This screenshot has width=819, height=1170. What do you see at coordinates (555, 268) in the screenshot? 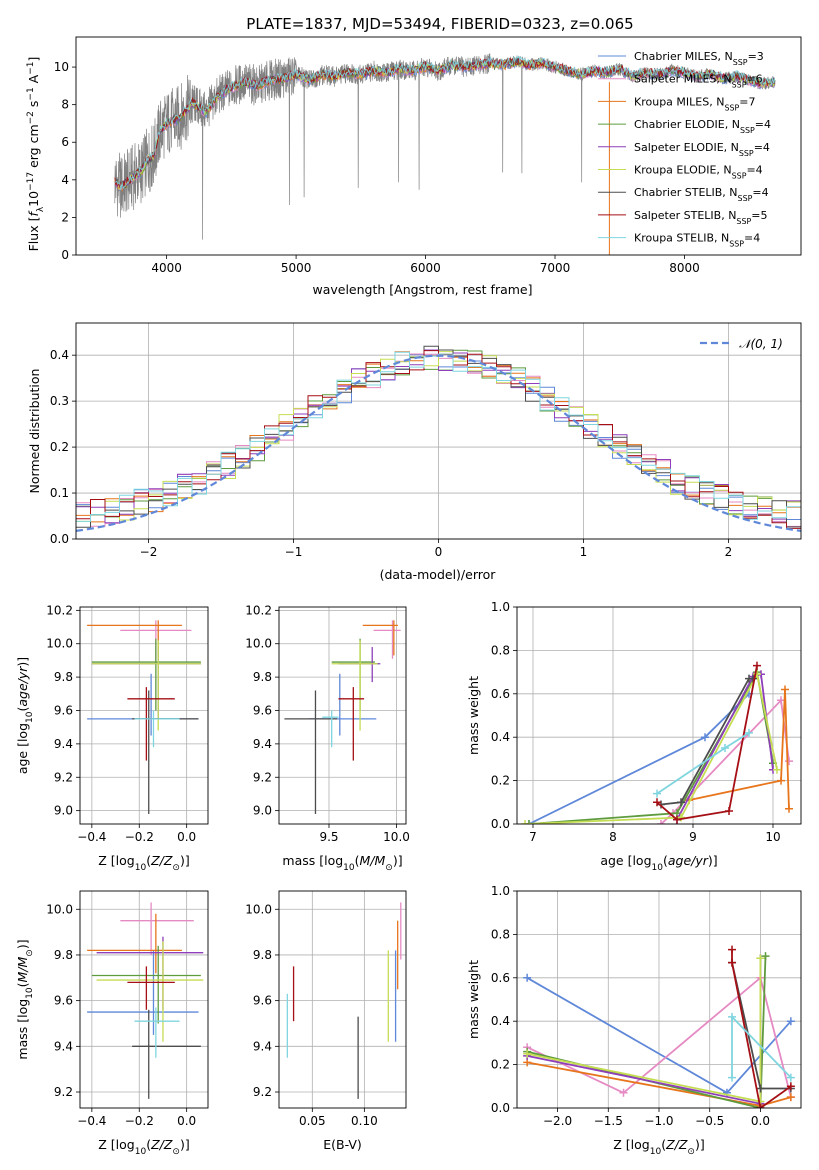
I see `x-tick-label: 7000` at bounding box center [555, 268].